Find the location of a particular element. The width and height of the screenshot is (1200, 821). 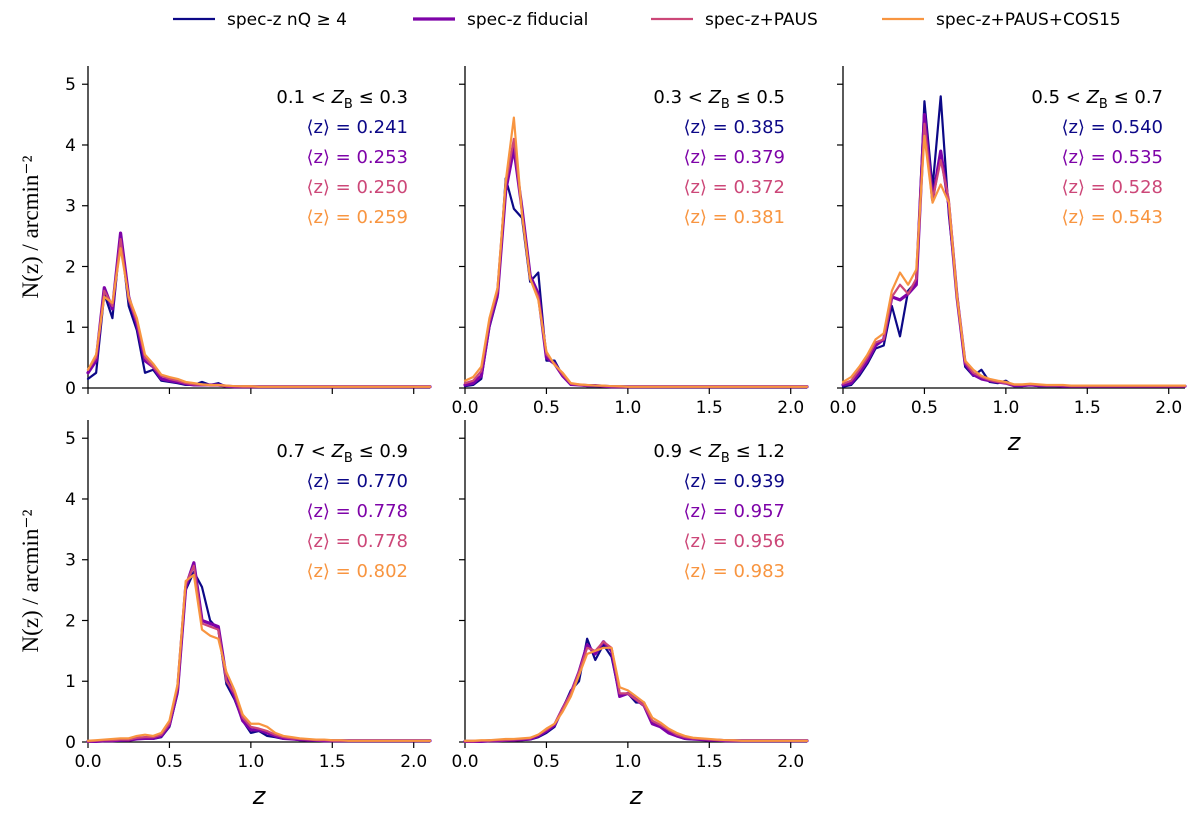

mean-label-paus: ⟨z⟩ = 0.778 is located at coordinates (357, 541).